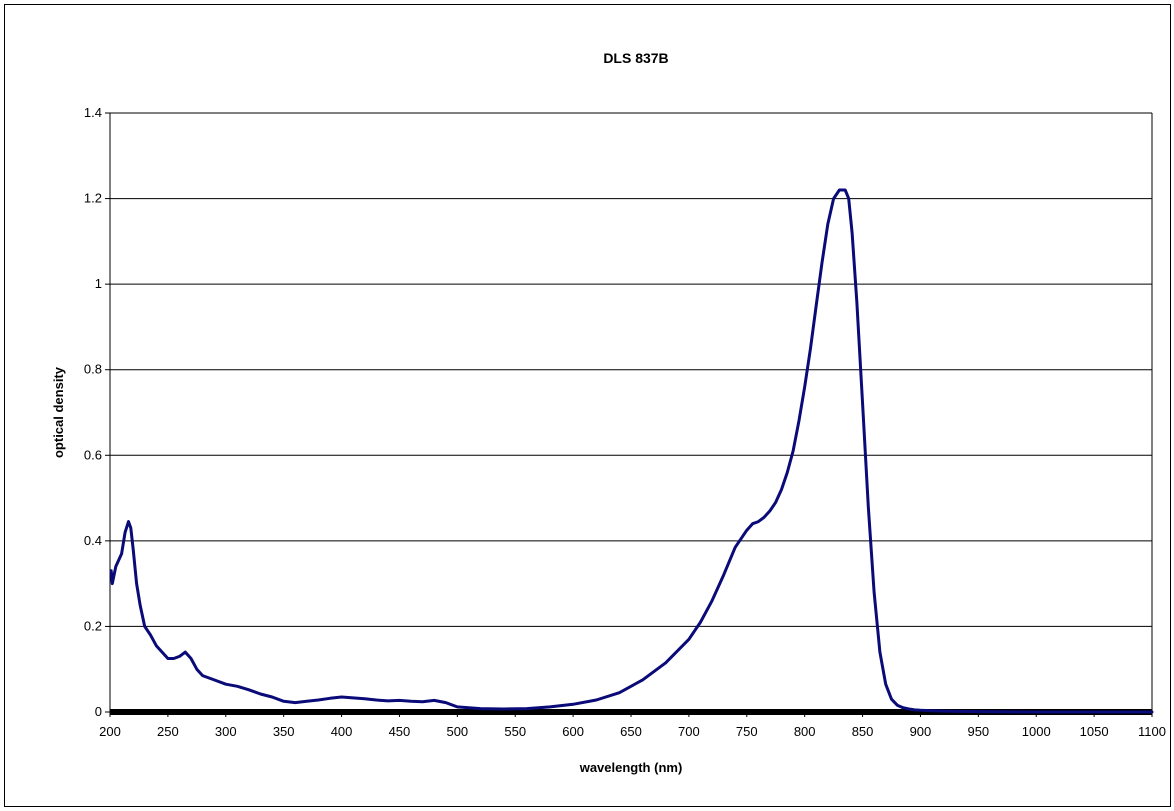 The image size is (1174, 811). What do you see at coordinates (457, 731) in the screenshot?
I see `x-tick-label: 500` at bounding box center [457, 731].